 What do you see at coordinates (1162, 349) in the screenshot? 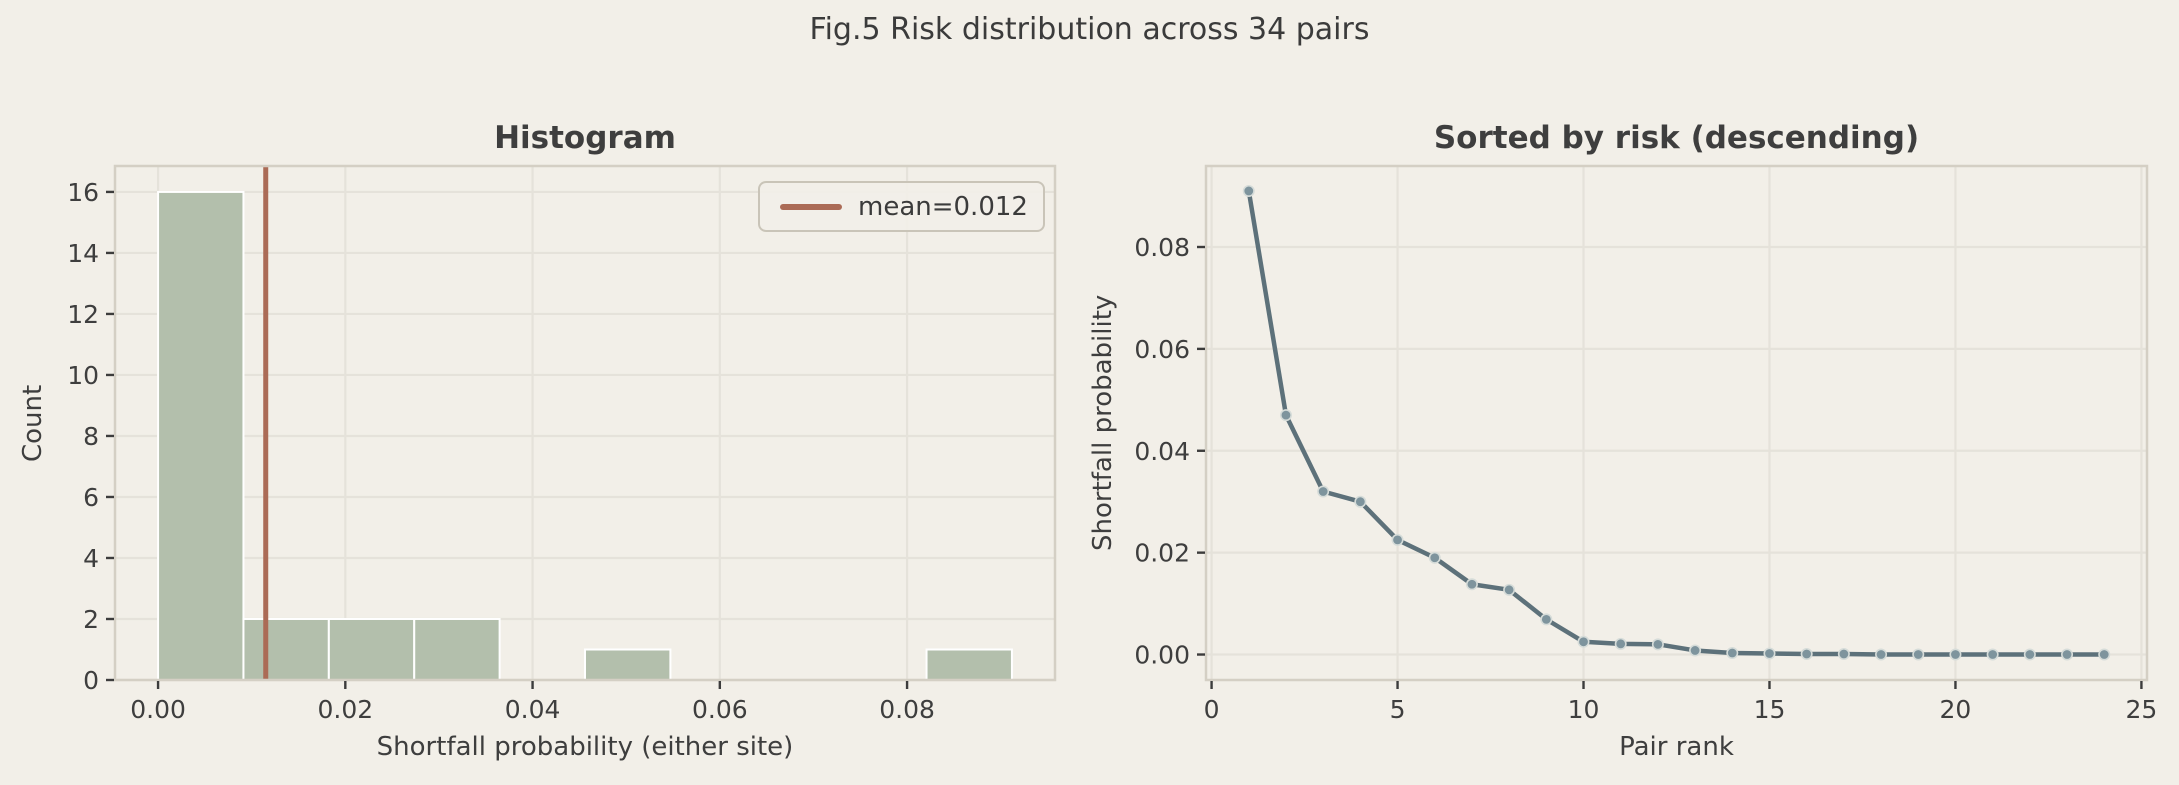
I see `y-tick-label: 0.06` at bounding box center [1162, 349].